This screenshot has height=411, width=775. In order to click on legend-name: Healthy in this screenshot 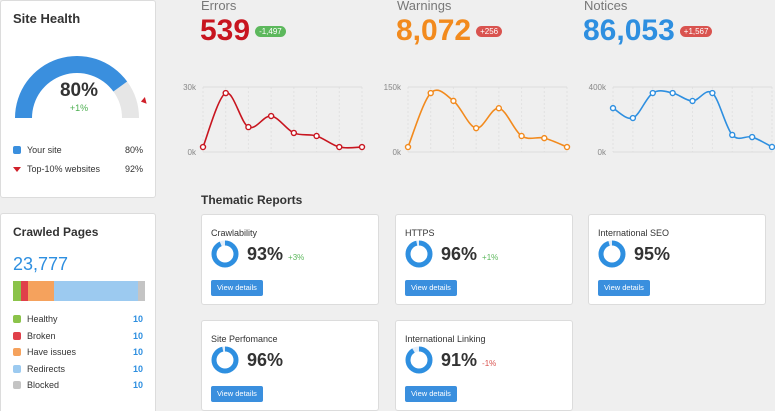, I will do `click(42, 319)`.